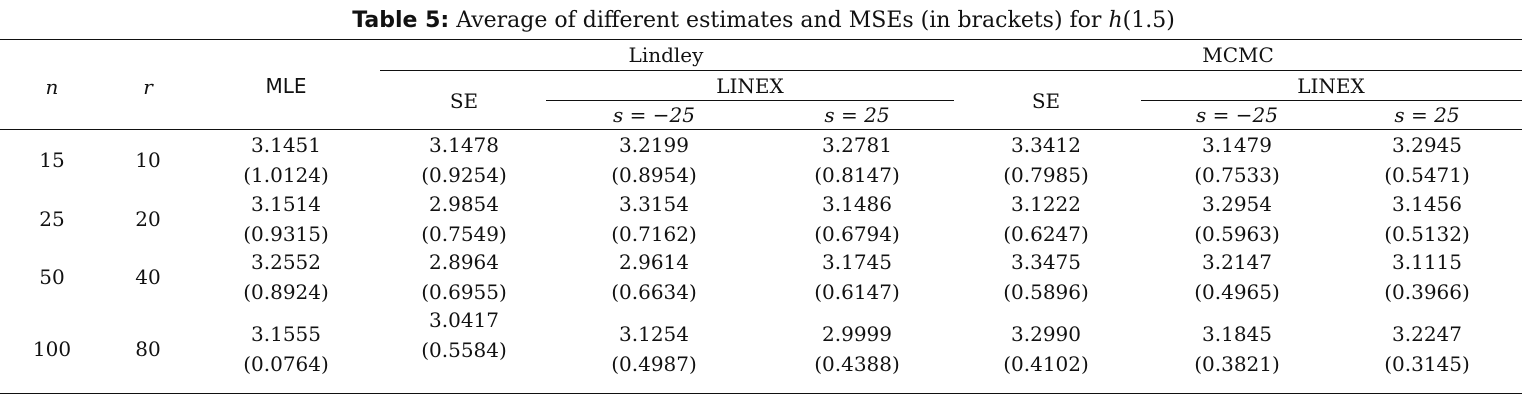 The image size is (1527, 404). What do you see at coordinates (857, 364) in the screenshot?
I see `cell-lindley-spos-mse: (0.4388)` at bounding box center [857, 364].